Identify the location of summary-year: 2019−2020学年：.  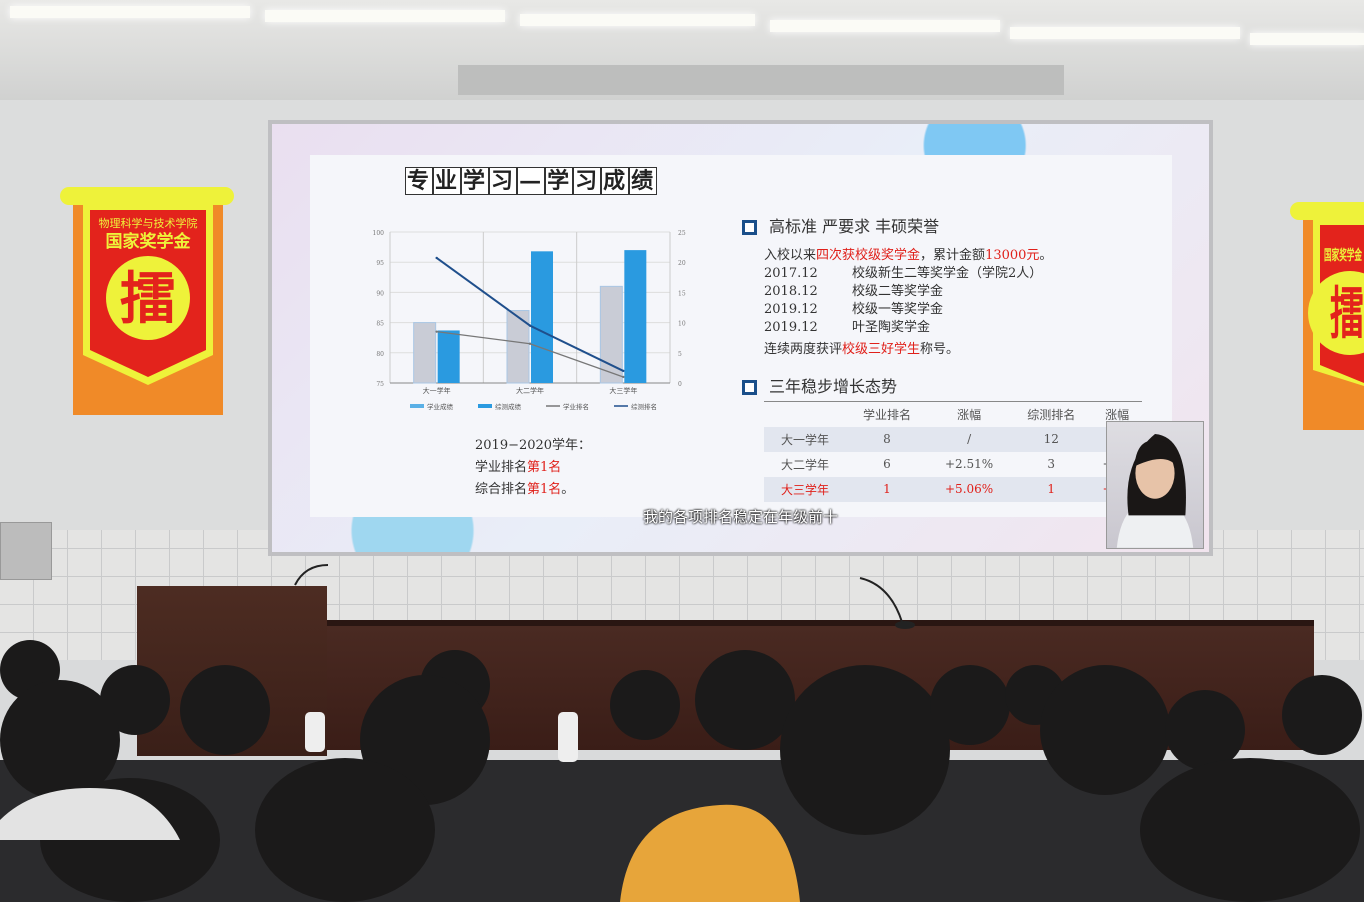
(533, 445).